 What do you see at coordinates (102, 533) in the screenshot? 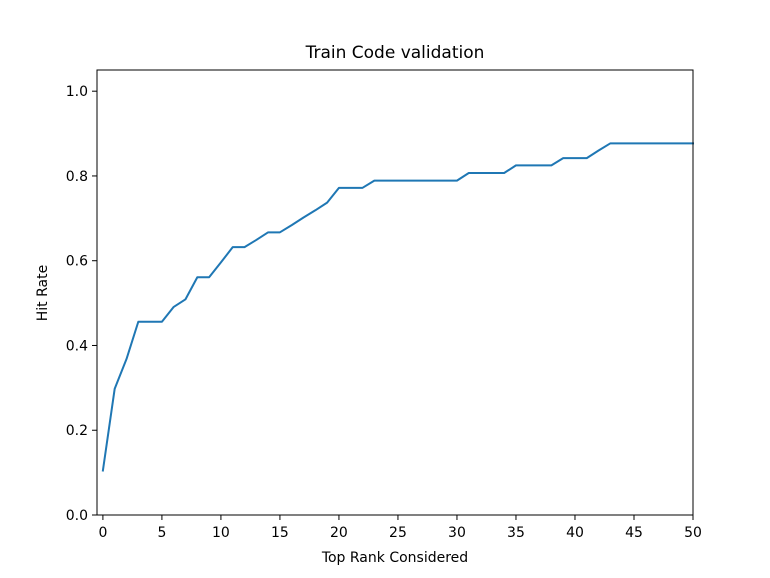
I see `x-tick-label-0: 0` at bounding box center [102, 533].